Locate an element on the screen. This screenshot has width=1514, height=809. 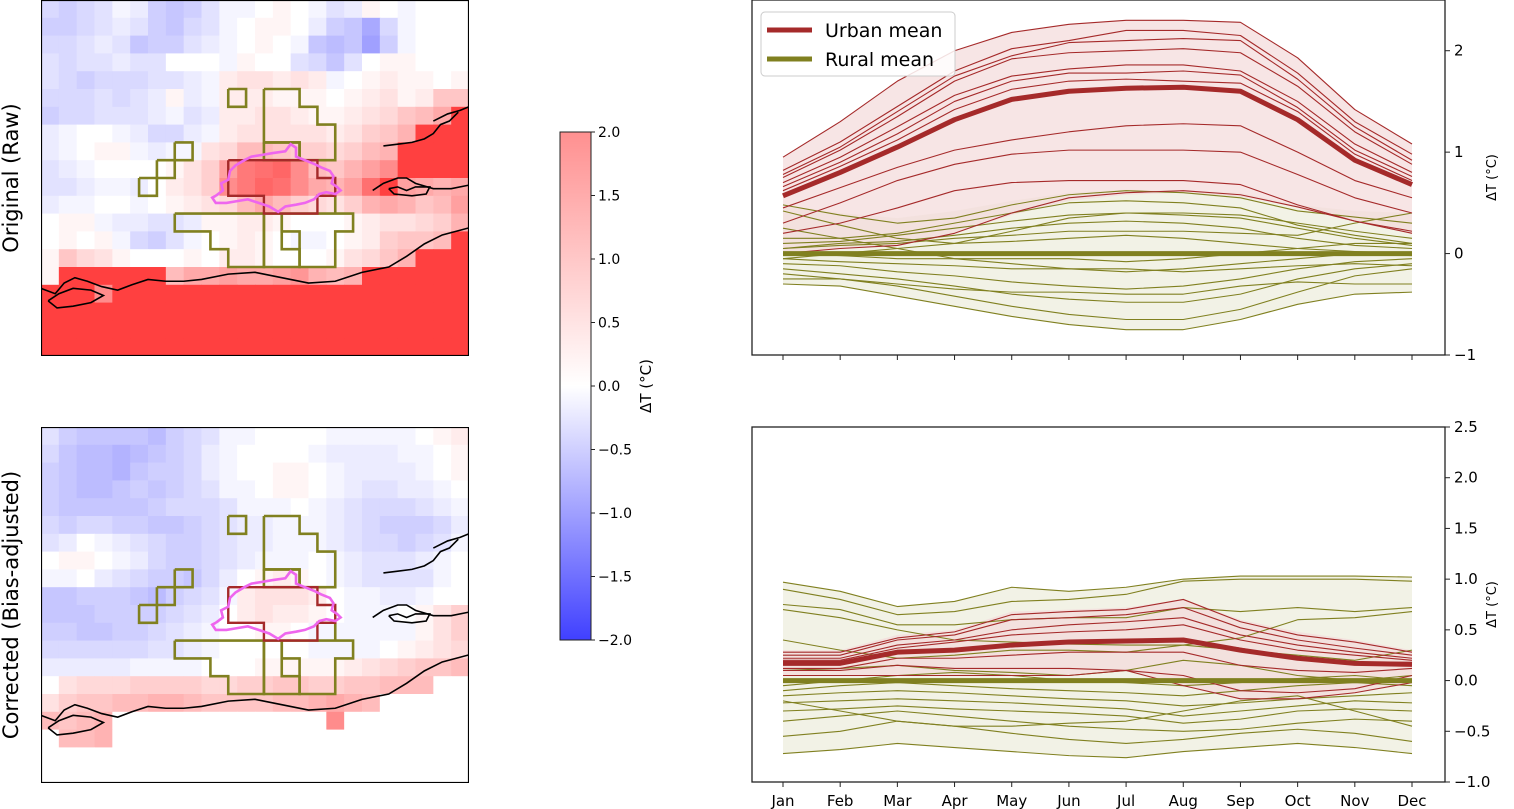
timeseries-corrected-ylabel: ΔT (°C) is located at coordinates (1492, 604).